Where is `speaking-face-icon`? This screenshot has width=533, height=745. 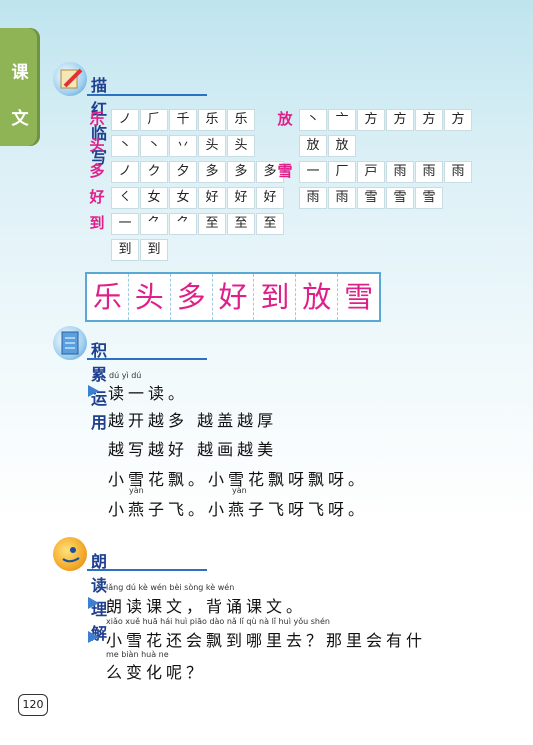
speaking-face-icon is located at coordinates (70, 554).